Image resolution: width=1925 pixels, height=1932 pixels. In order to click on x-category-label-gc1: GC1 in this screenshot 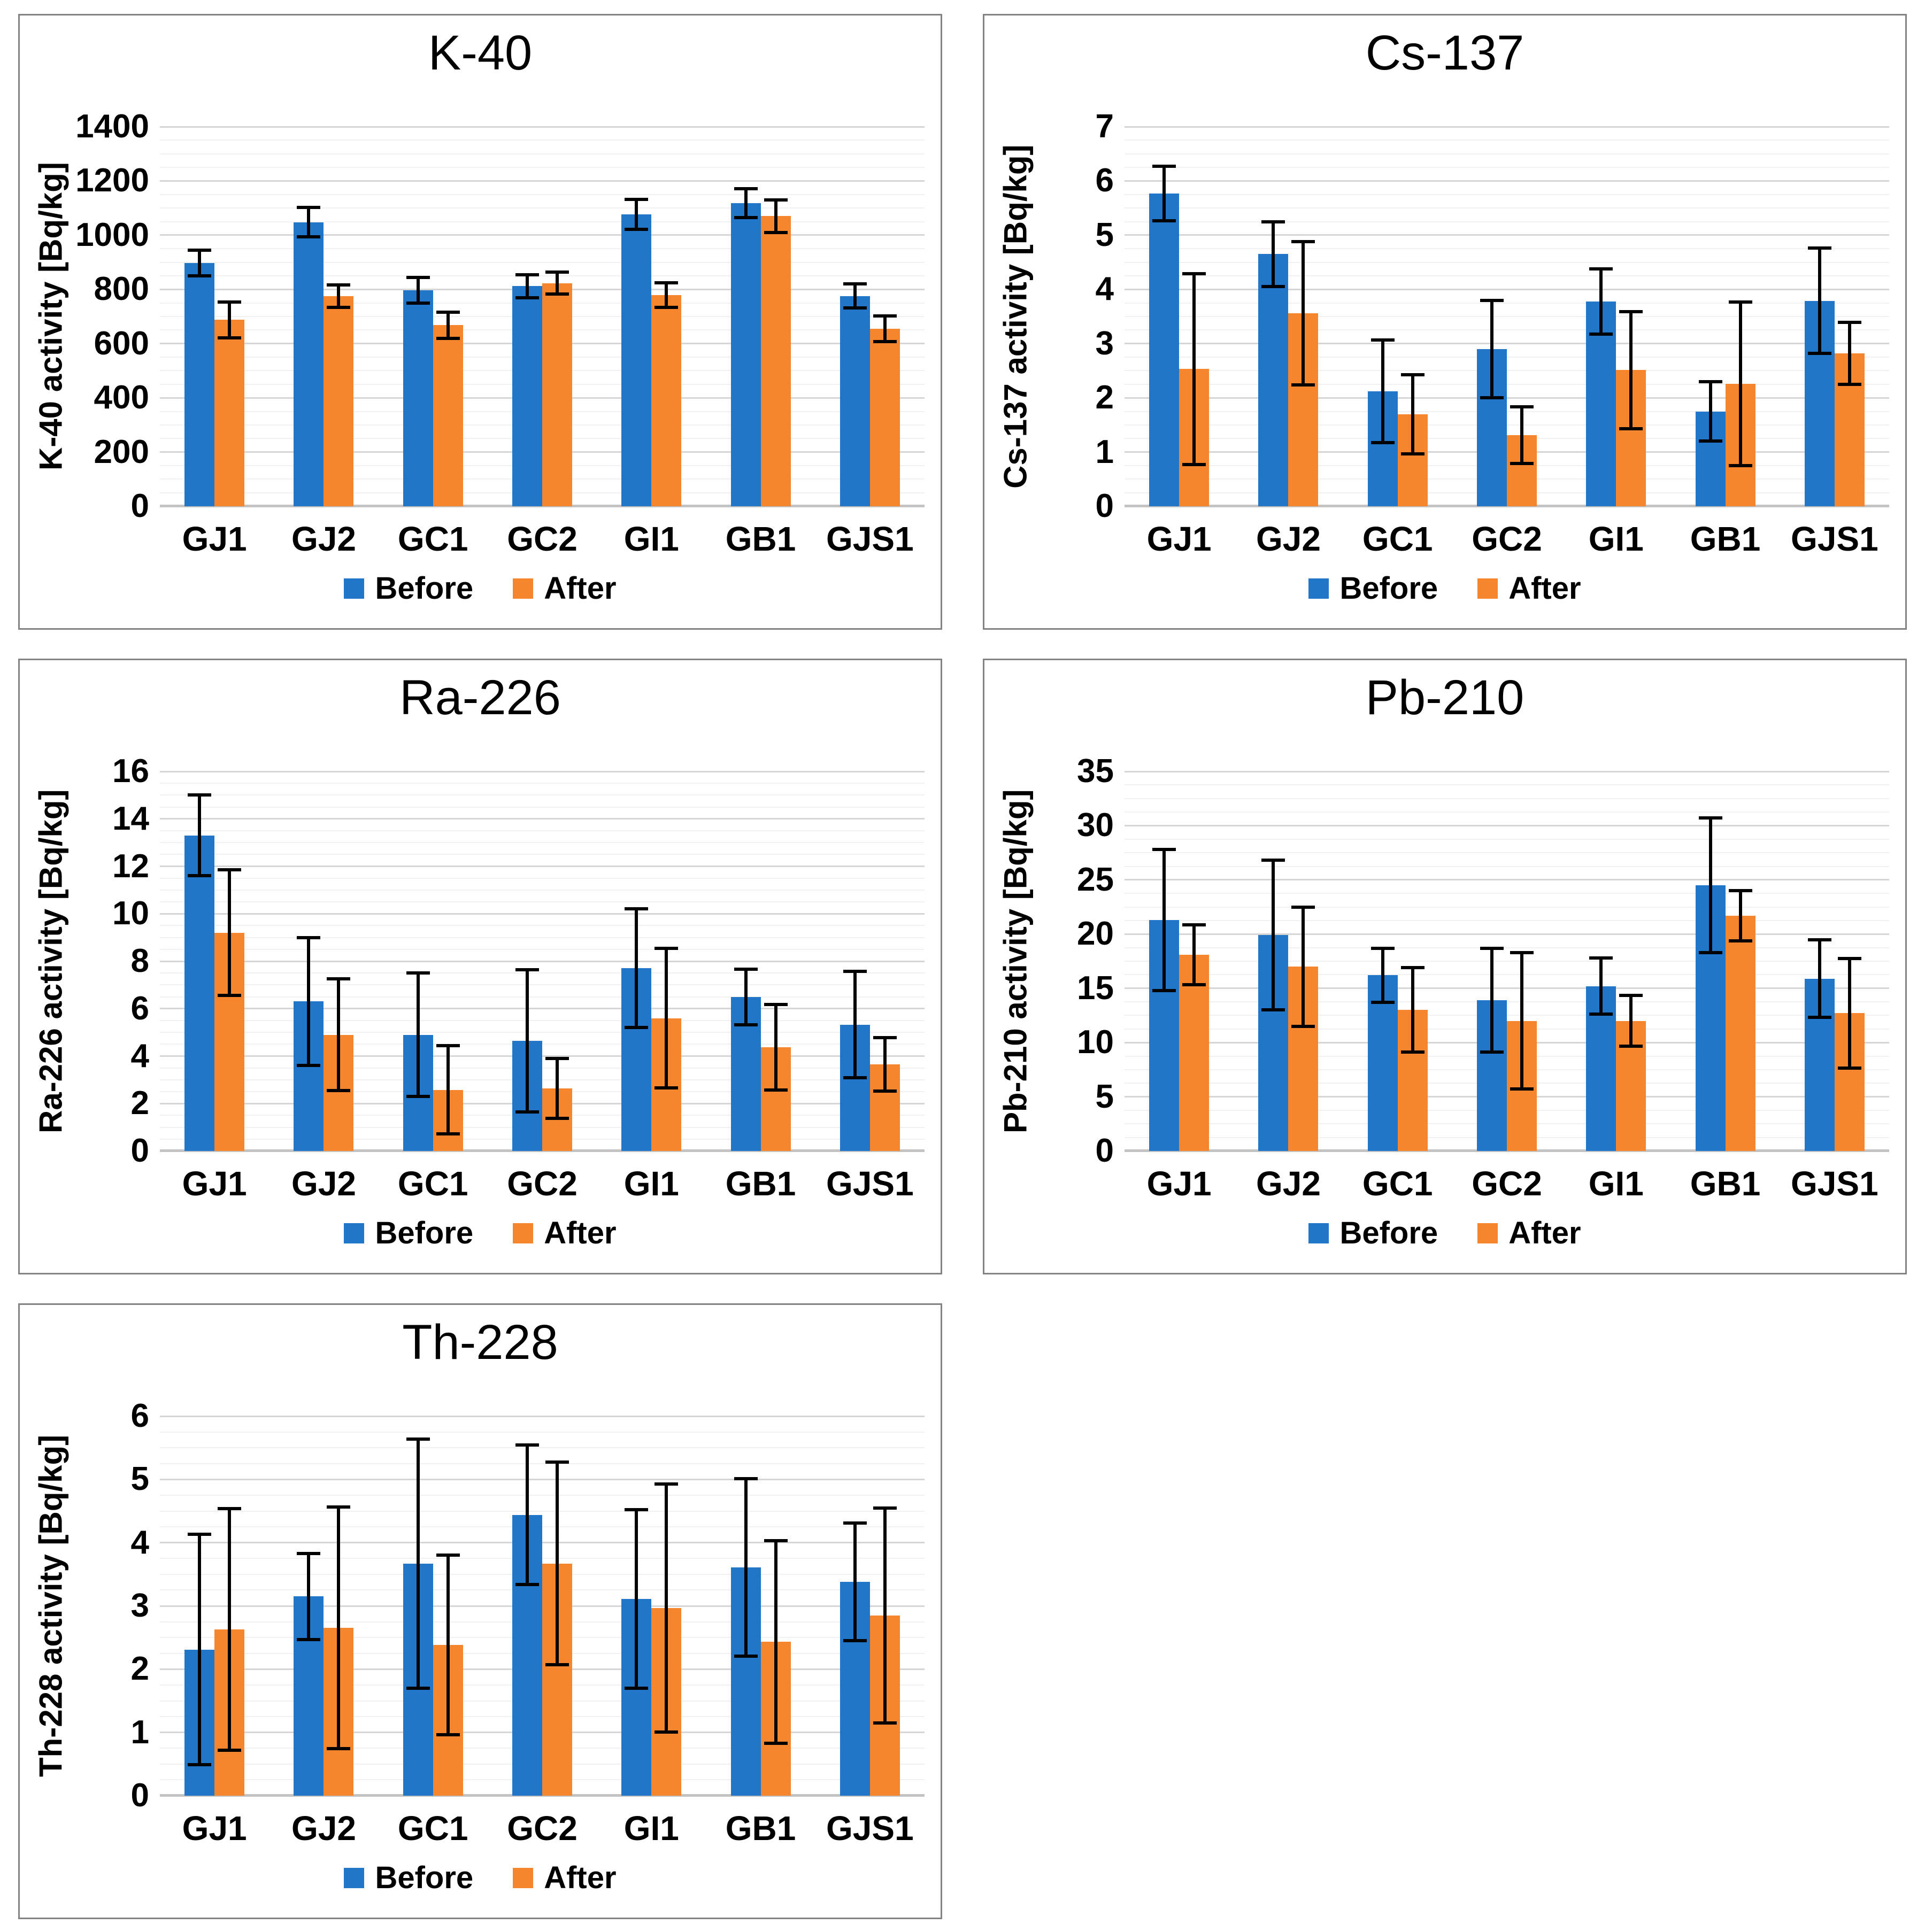, I will do `click(1397, 1183)`.